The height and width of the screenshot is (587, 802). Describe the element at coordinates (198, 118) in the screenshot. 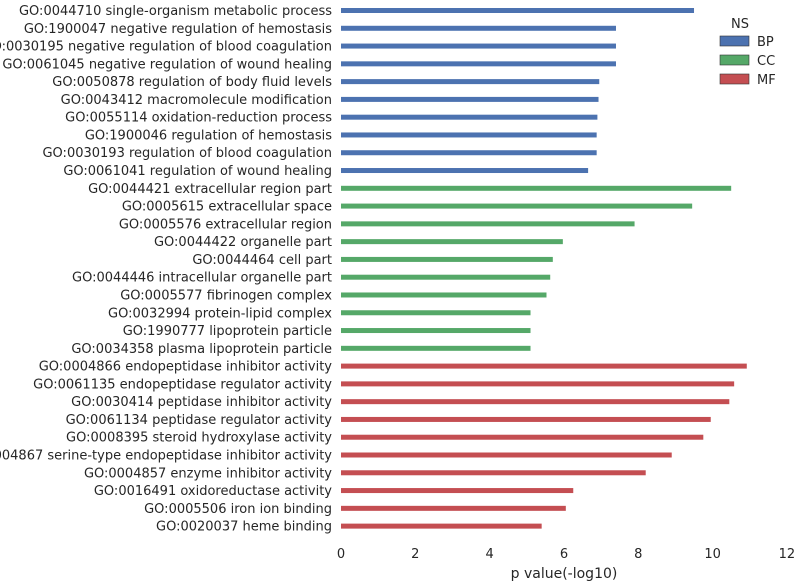

I see `category-label: GO:0055114 oxidation-reduction process` at that location.